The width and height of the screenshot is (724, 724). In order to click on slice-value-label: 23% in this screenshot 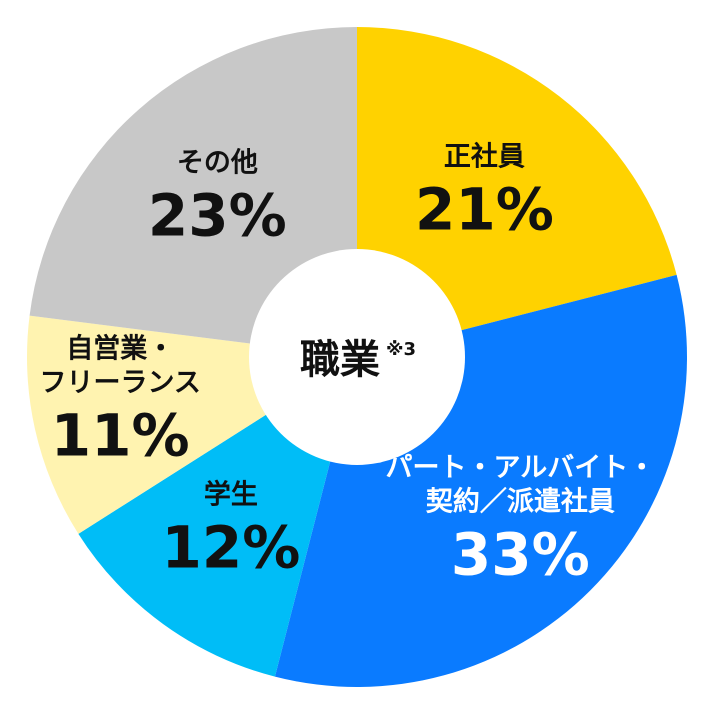, I will do `click(217, 216)`.